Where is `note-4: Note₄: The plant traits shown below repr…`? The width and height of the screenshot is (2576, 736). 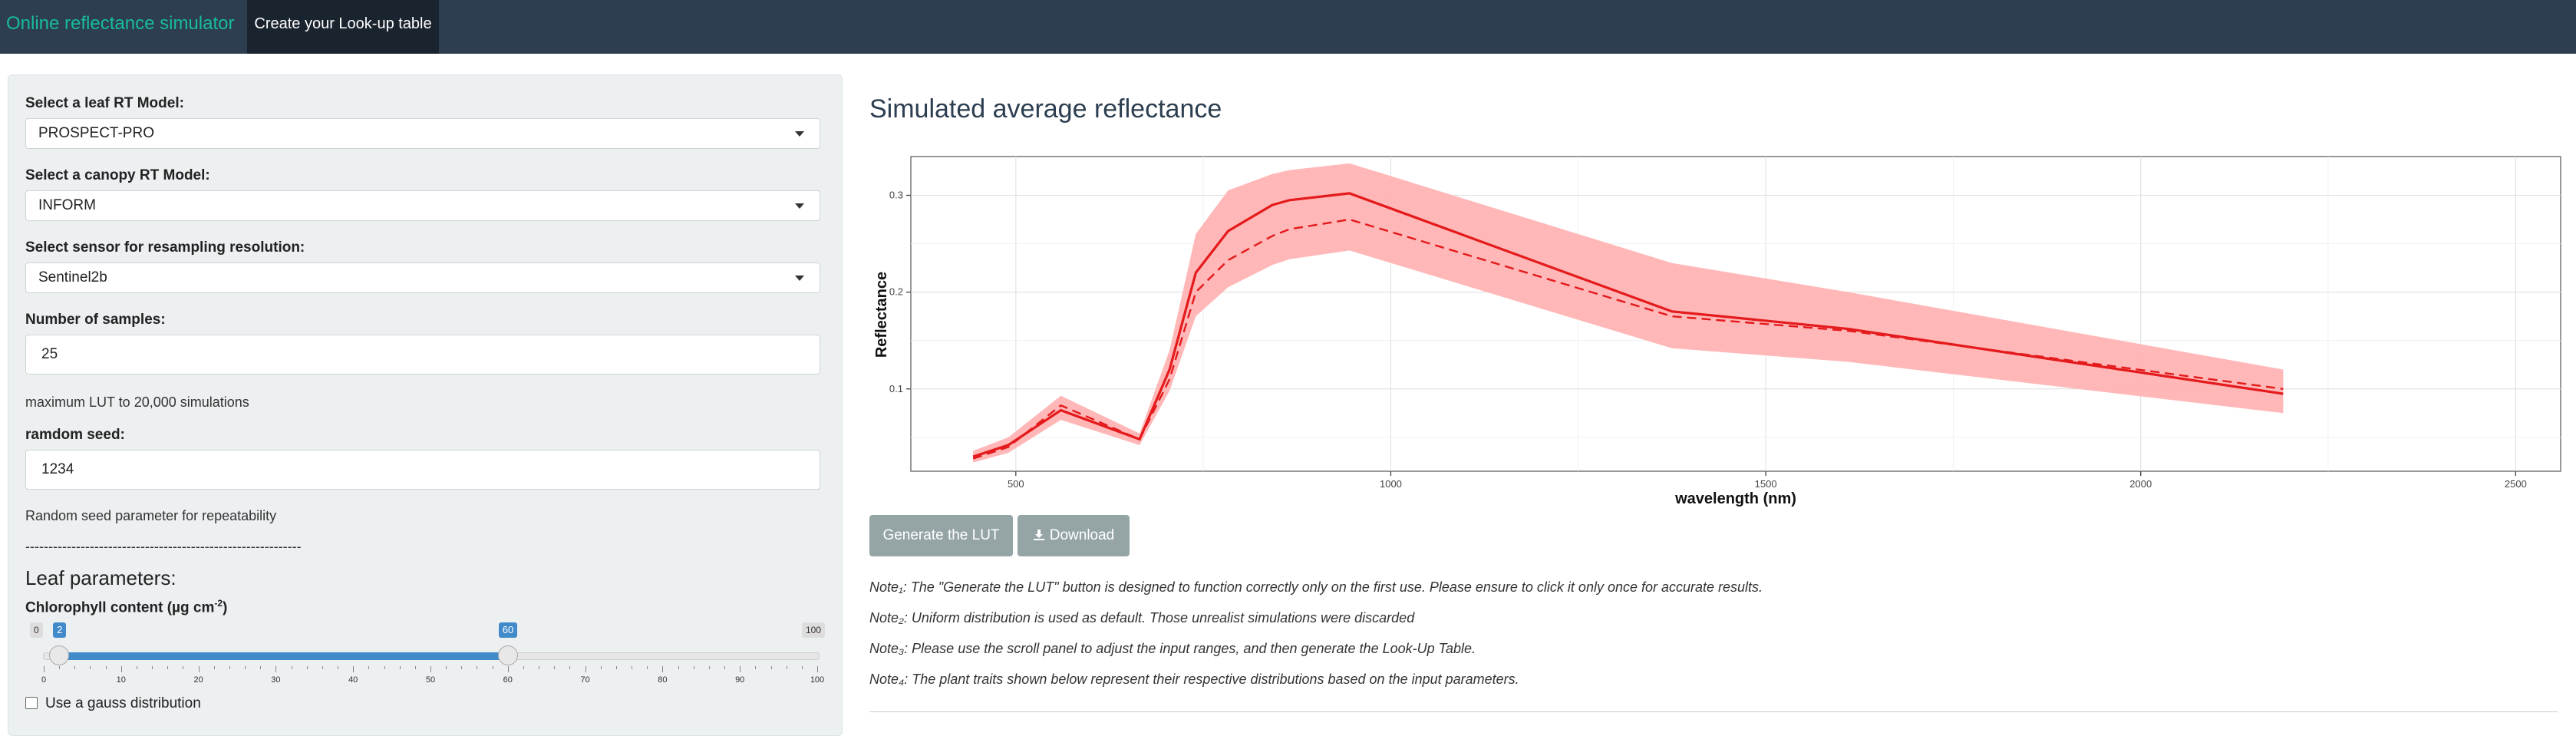
note-4: Note₄: The plant traits shown below repr… is located at coordinates (1194, 679).